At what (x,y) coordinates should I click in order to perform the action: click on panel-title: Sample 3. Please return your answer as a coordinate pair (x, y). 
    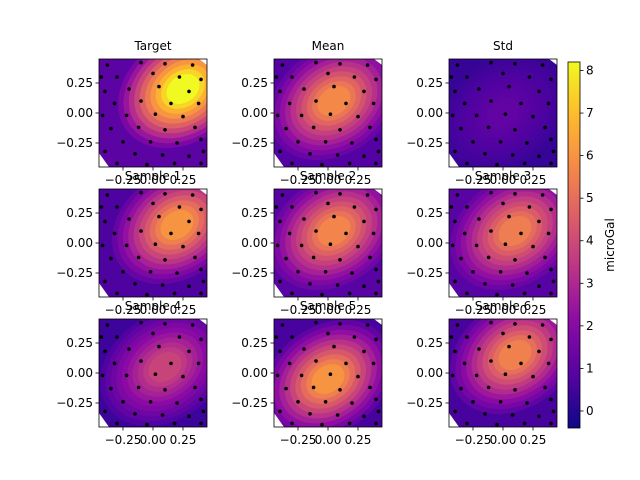
    Looking at the image, I should click on (503, 176).